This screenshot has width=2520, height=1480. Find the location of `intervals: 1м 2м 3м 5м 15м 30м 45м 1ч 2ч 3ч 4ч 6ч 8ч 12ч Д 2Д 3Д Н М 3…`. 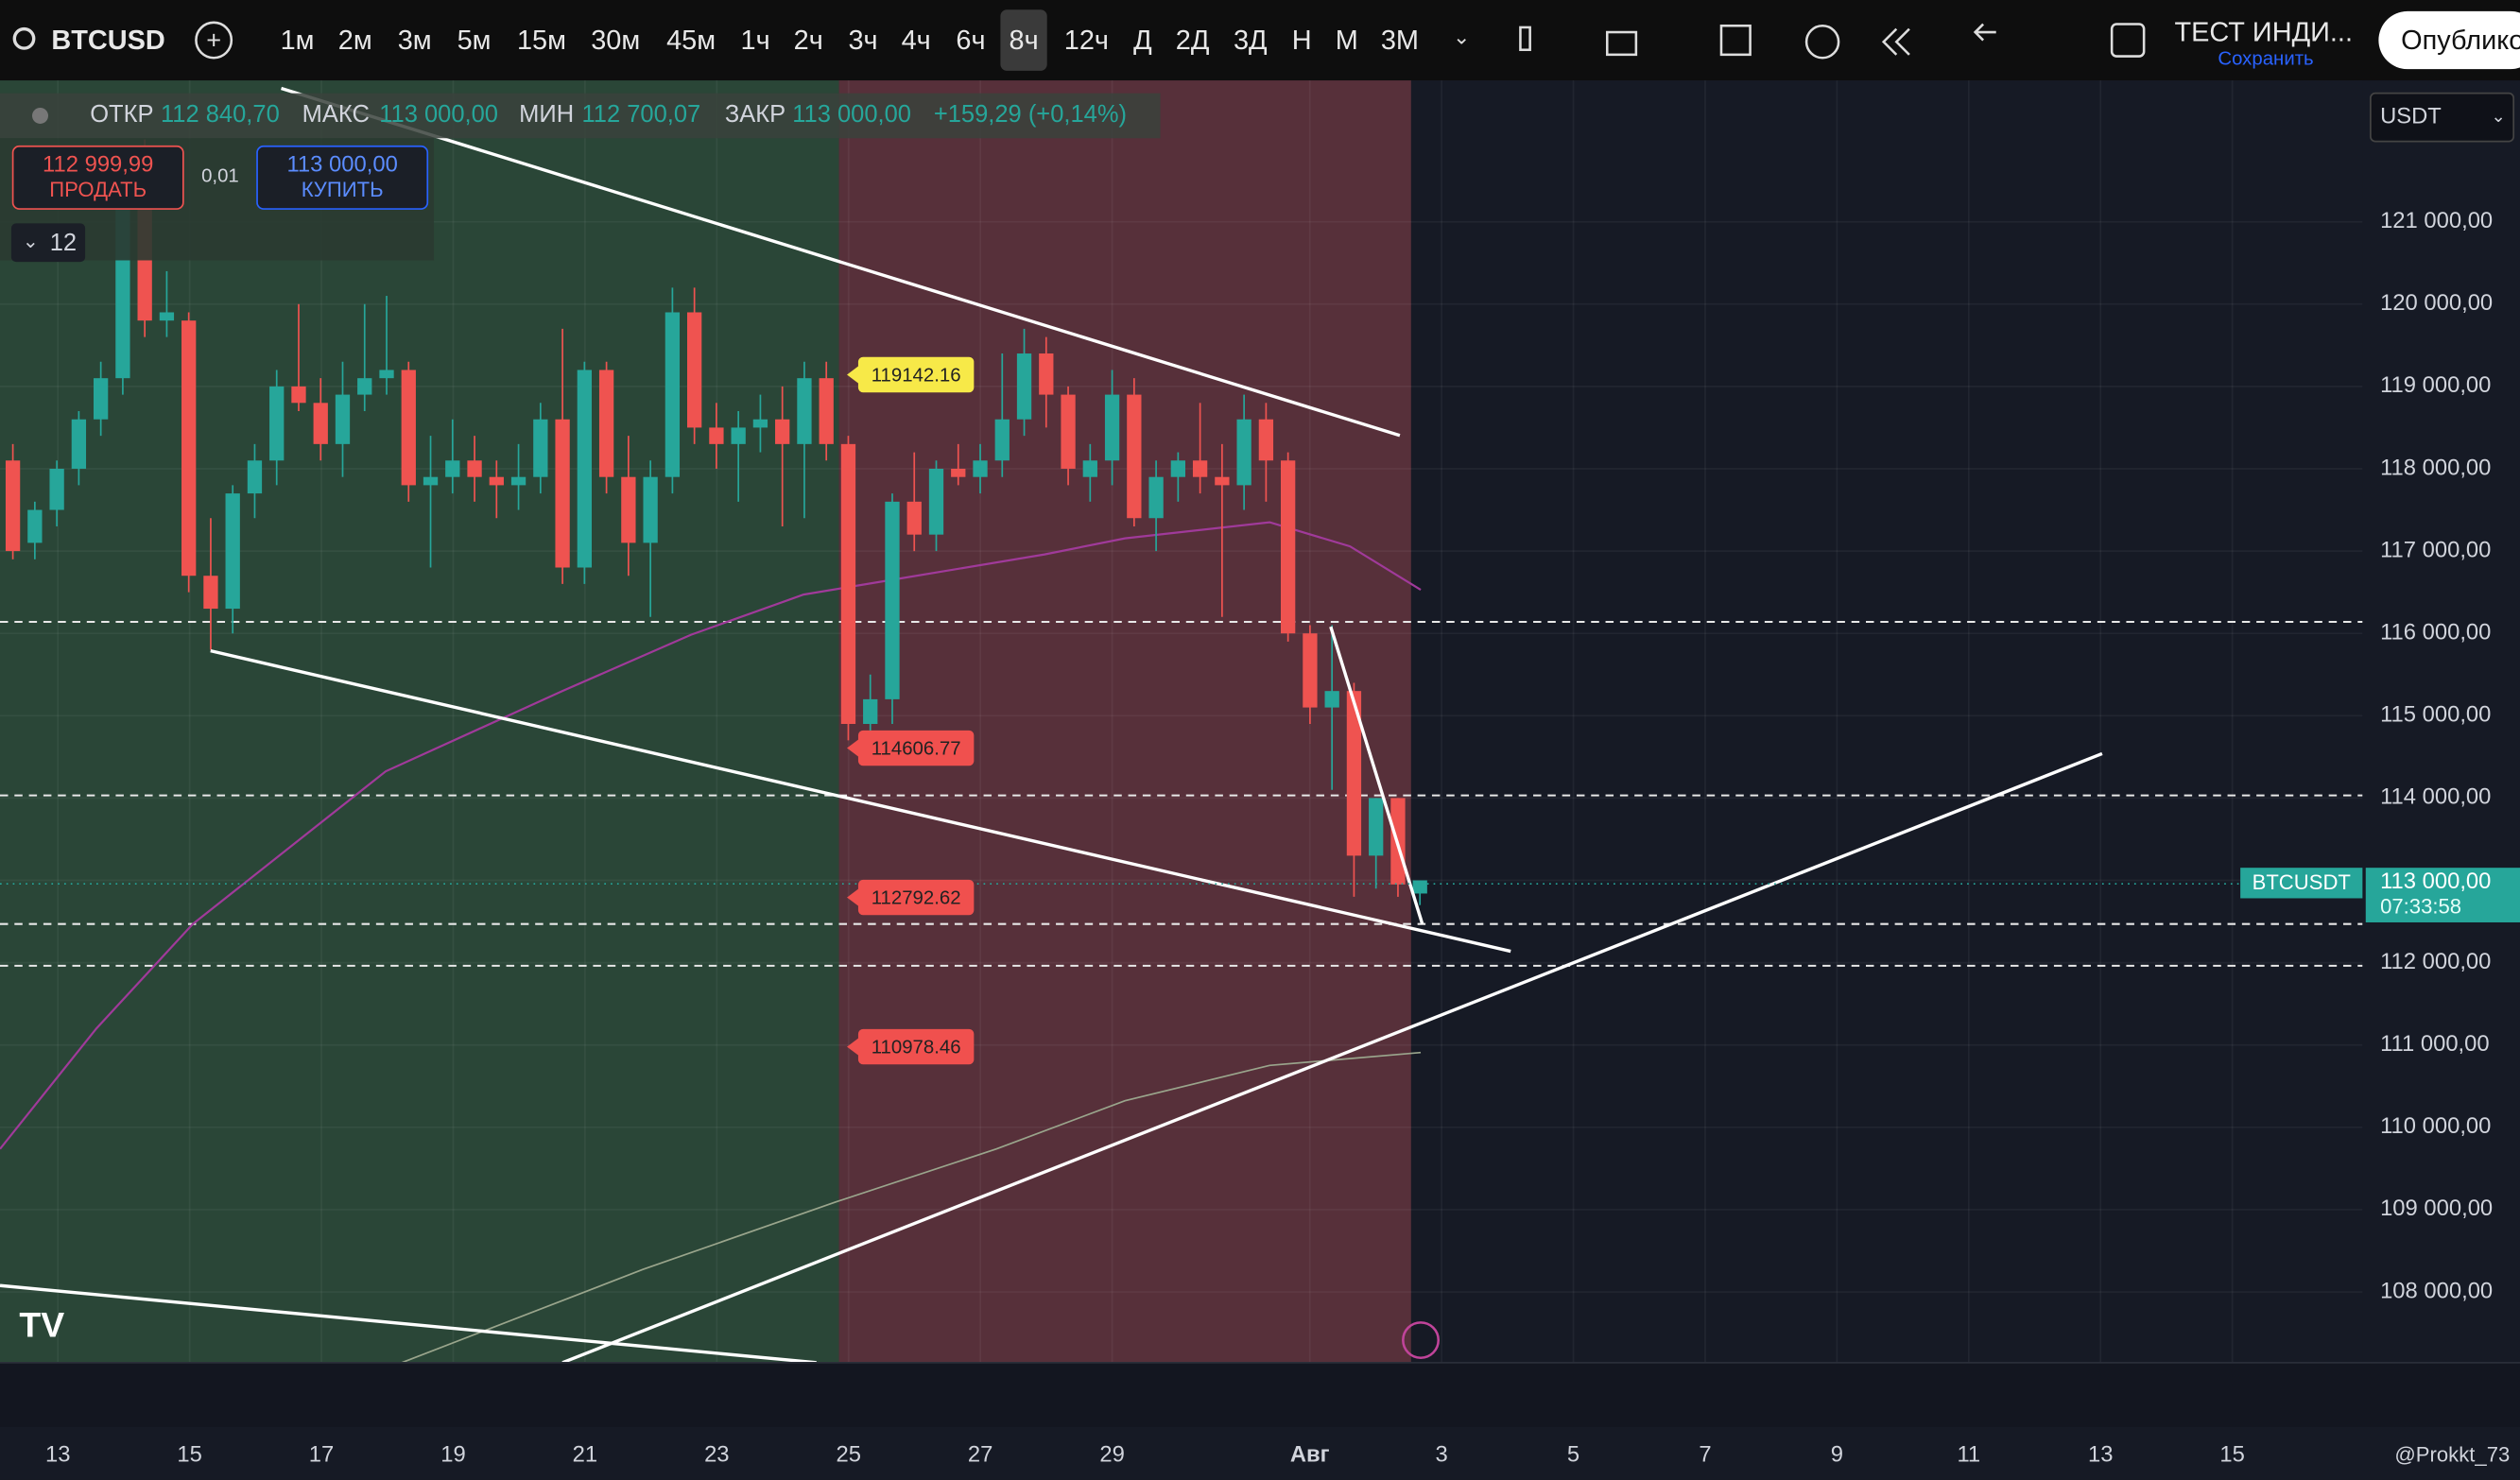

intervals: 1м 2м 3м 5м 15м 30м 45м 1ч 2ч 3ч 4ч 6ч 8ч 12ч Д 2Д 3Д Н М 3… is located at coordinates (850, 41).